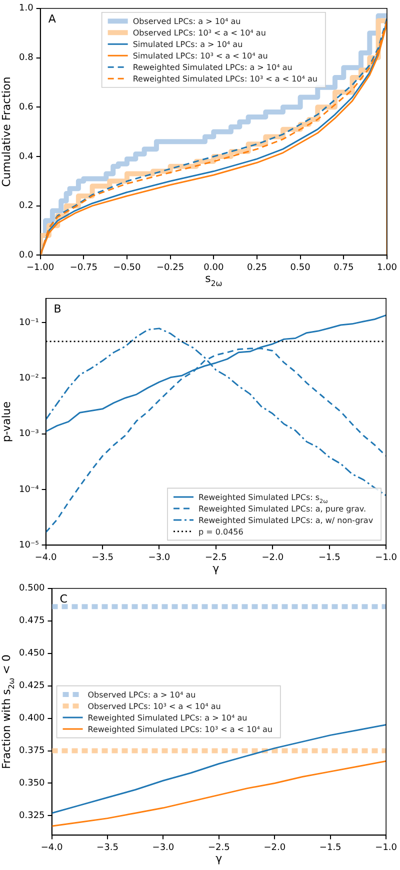 The height and width of the screenshot is (870, 400). I want to click on x-tick-label: −0.50, so click(127, 267).